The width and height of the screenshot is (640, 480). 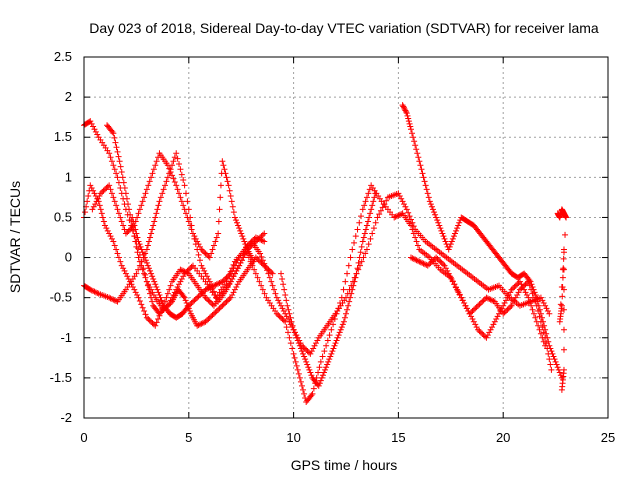 What do you see at coordinates (83, 437) in the screenshot?
I see `x-tick-label: 0` at bounding box center [83, 437].